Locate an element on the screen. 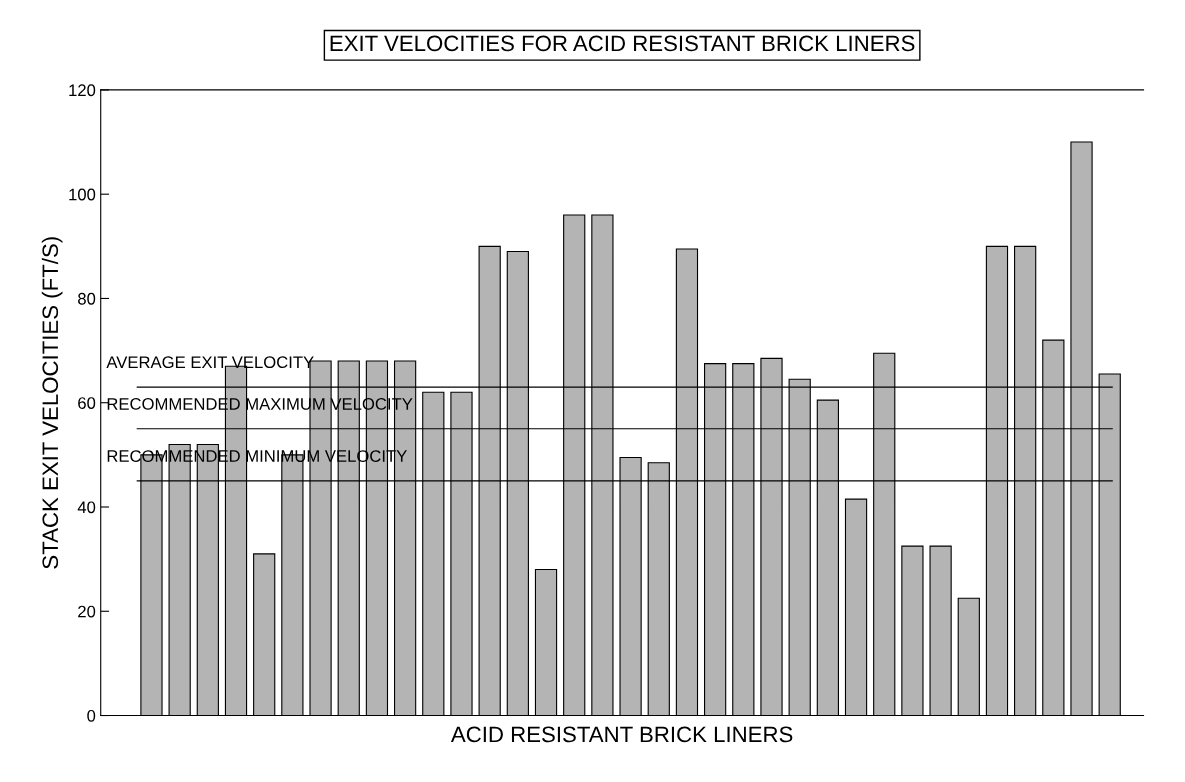  chart-title: EXIT VELOCITIES FOR ACID RESISTANT BRICK LINERS is located at coordinates (622, 43).